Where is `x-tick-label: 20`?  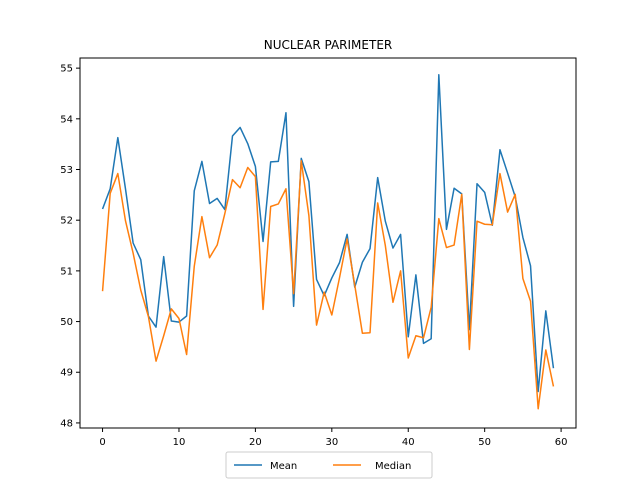
x-tick-label: 20 is located at coordinates (255, 442).